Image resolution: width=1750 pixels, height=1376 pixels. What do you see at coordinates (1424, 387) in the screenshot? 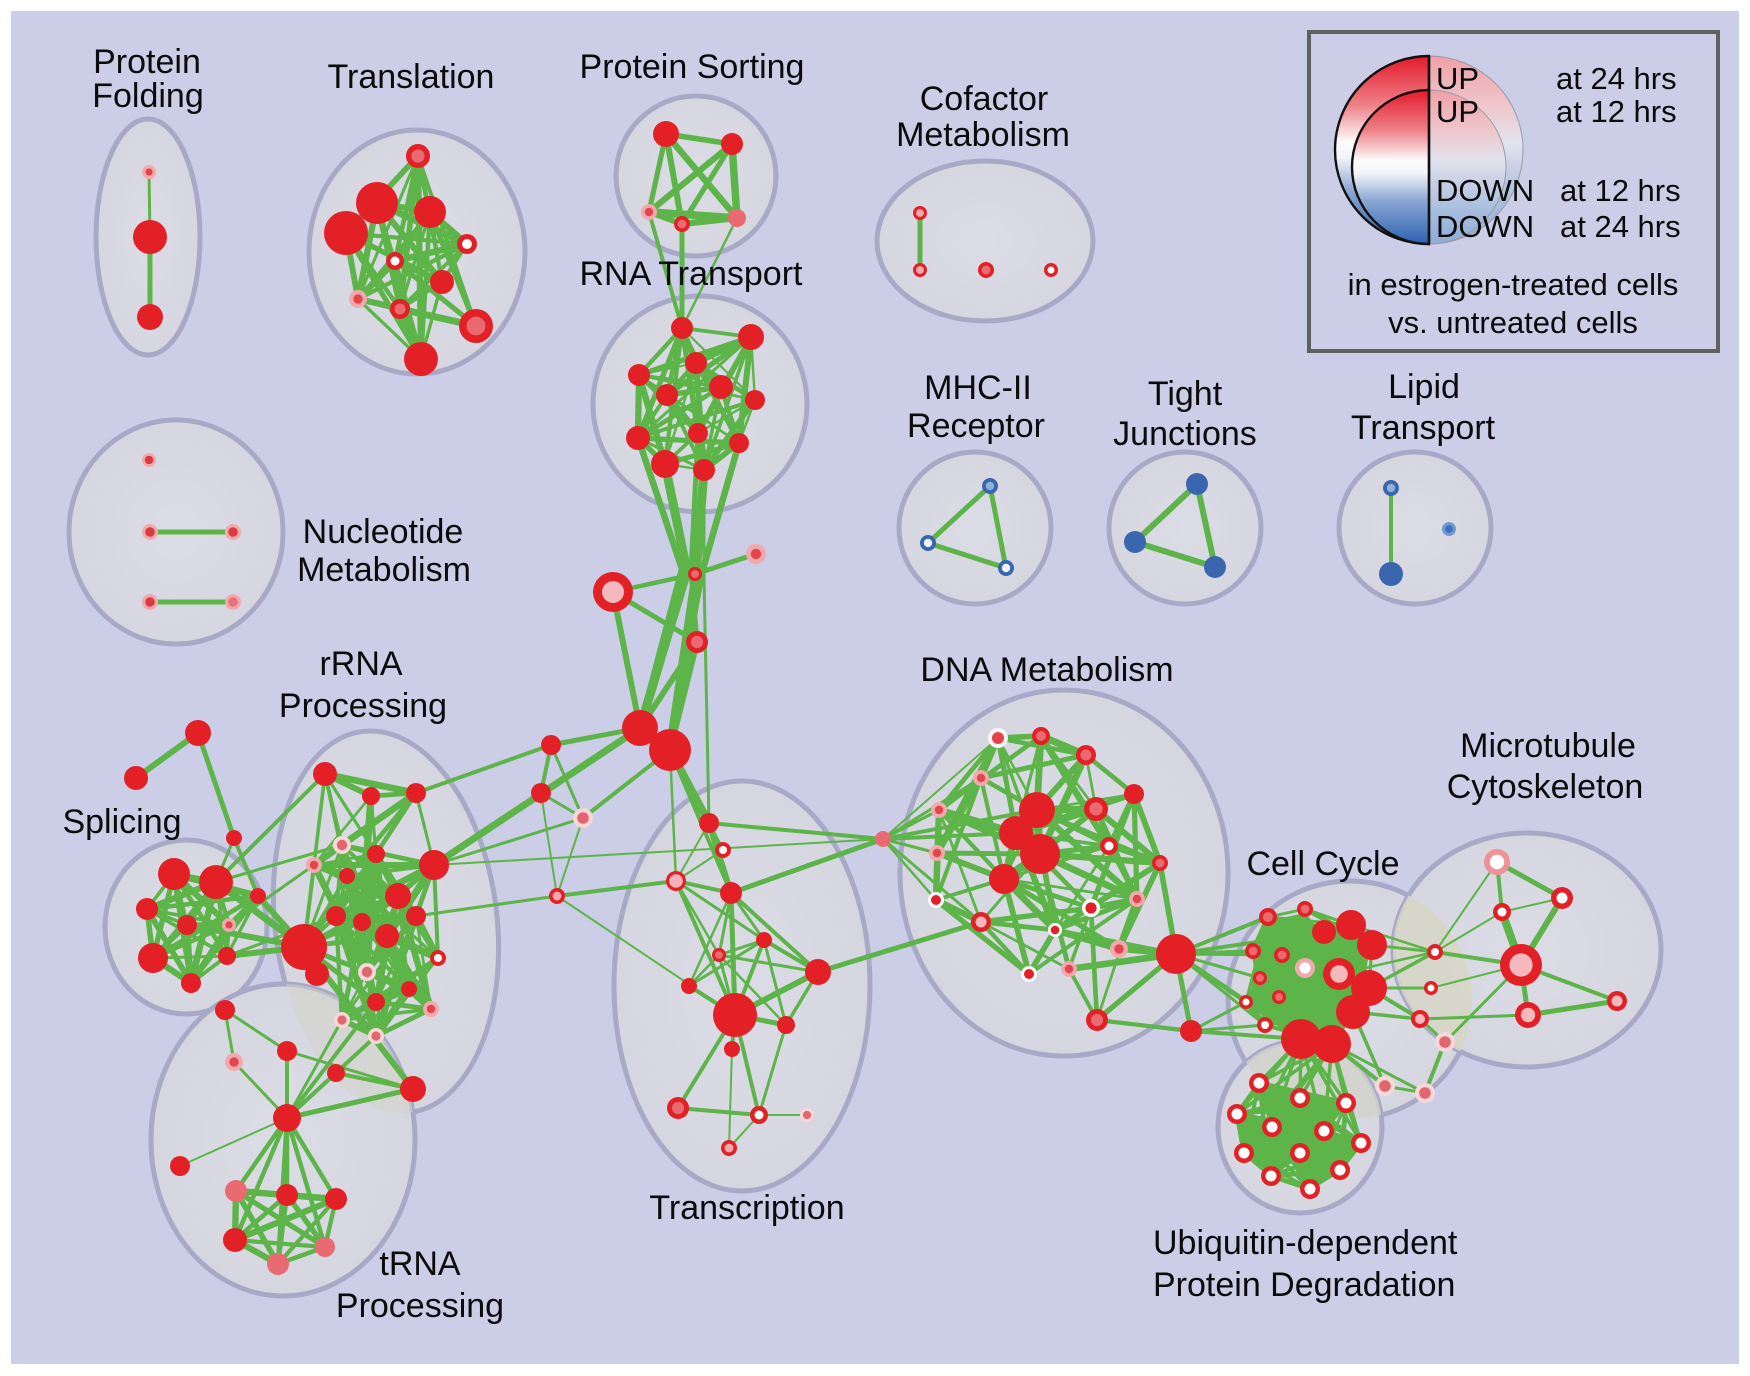
I see `svg-text: Lipid` at bounding box center [1424, 387].